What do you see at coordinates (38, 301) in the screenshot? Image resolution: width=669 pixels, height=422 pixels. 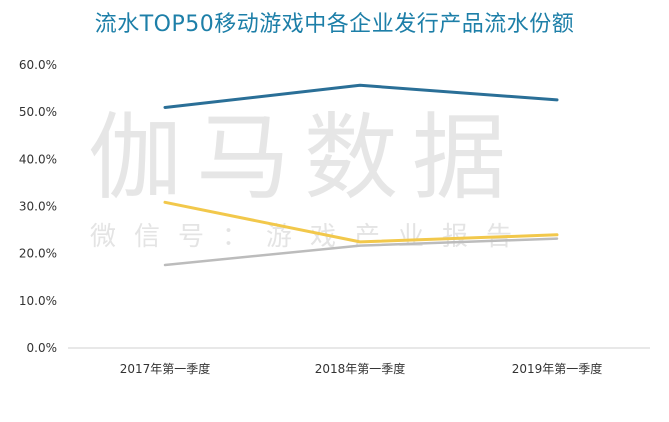 I see `y-tick-label: 10.0%` at bounding box center [38, 301].